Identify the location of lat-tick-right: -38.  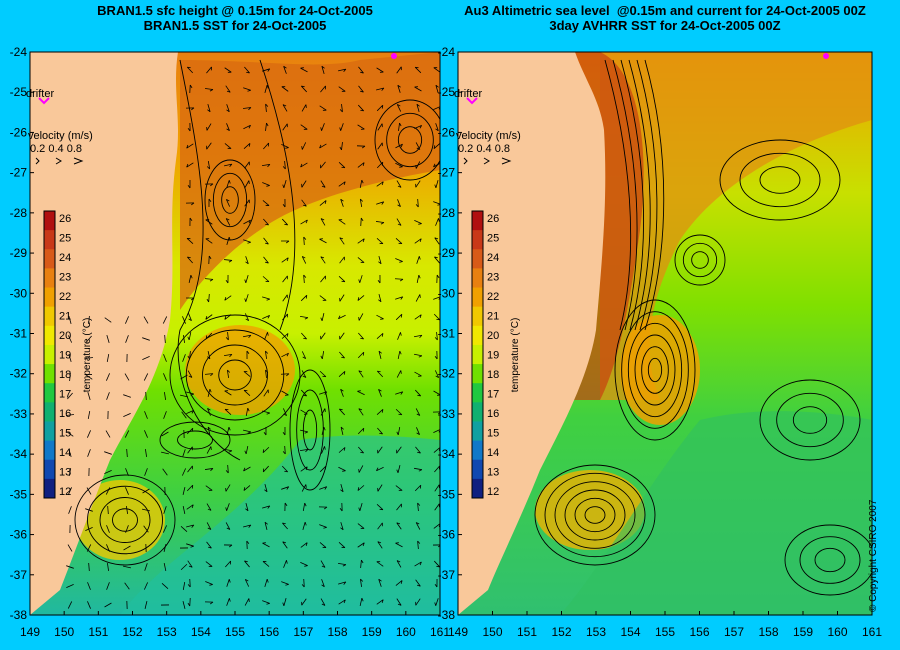
(447, 615).